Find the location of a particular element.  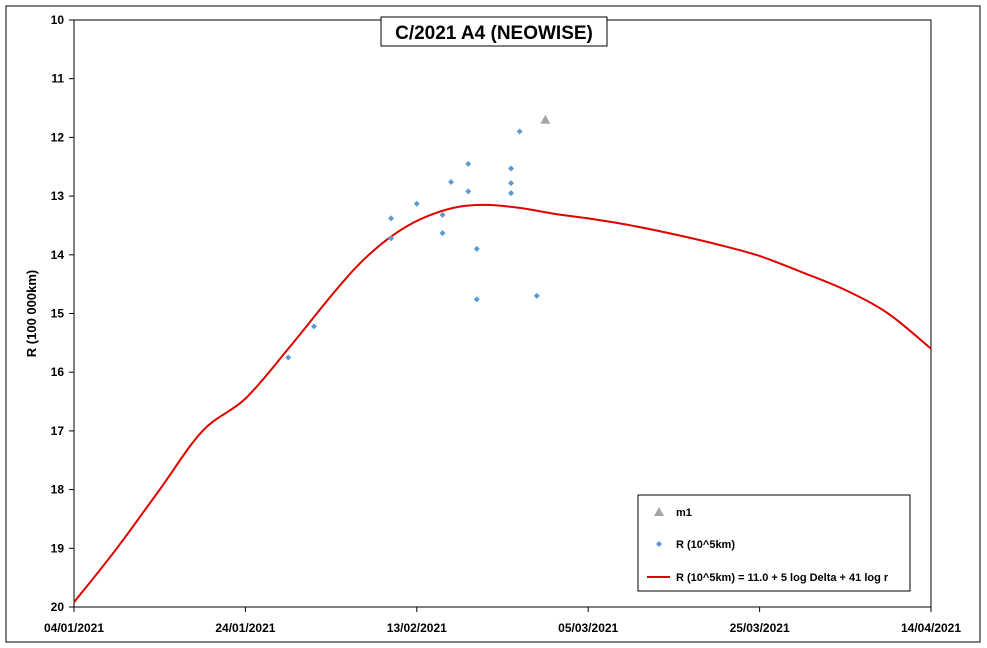

x-tick-label: 13/02/2021 is located at coordinates (417, 628).